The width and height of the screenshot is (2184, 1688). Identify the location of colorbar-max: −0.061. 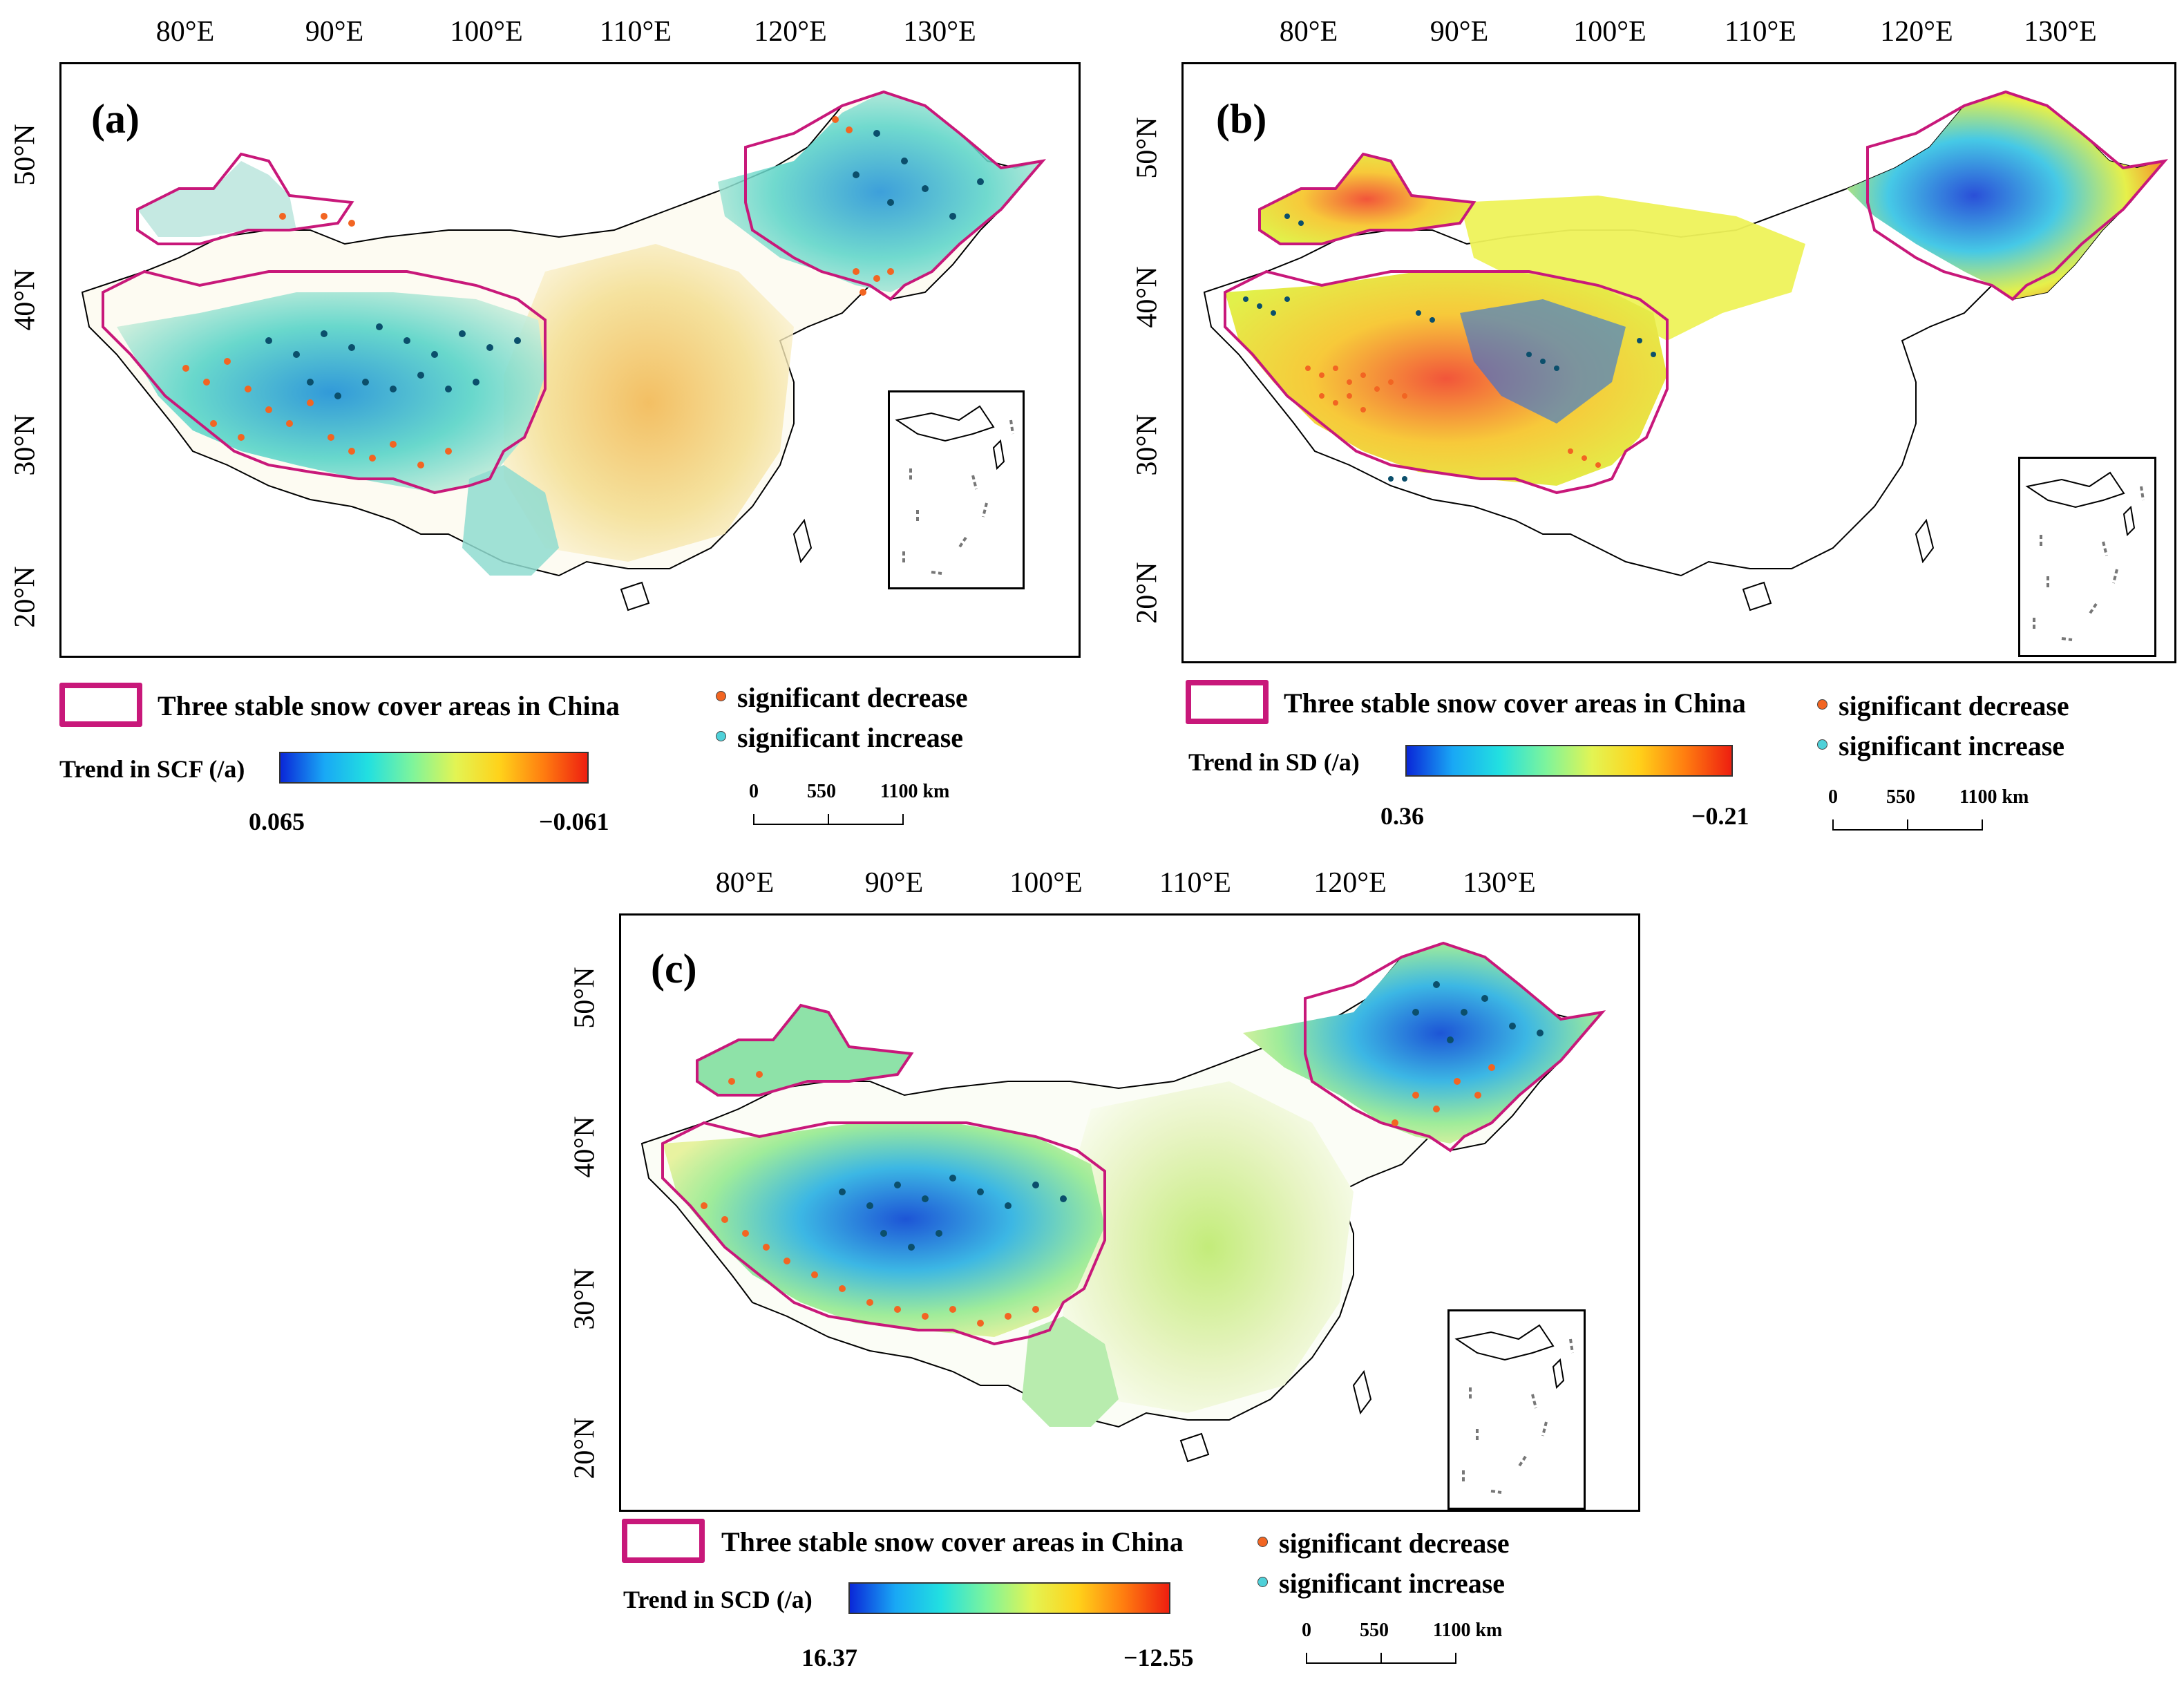
(574, 821).